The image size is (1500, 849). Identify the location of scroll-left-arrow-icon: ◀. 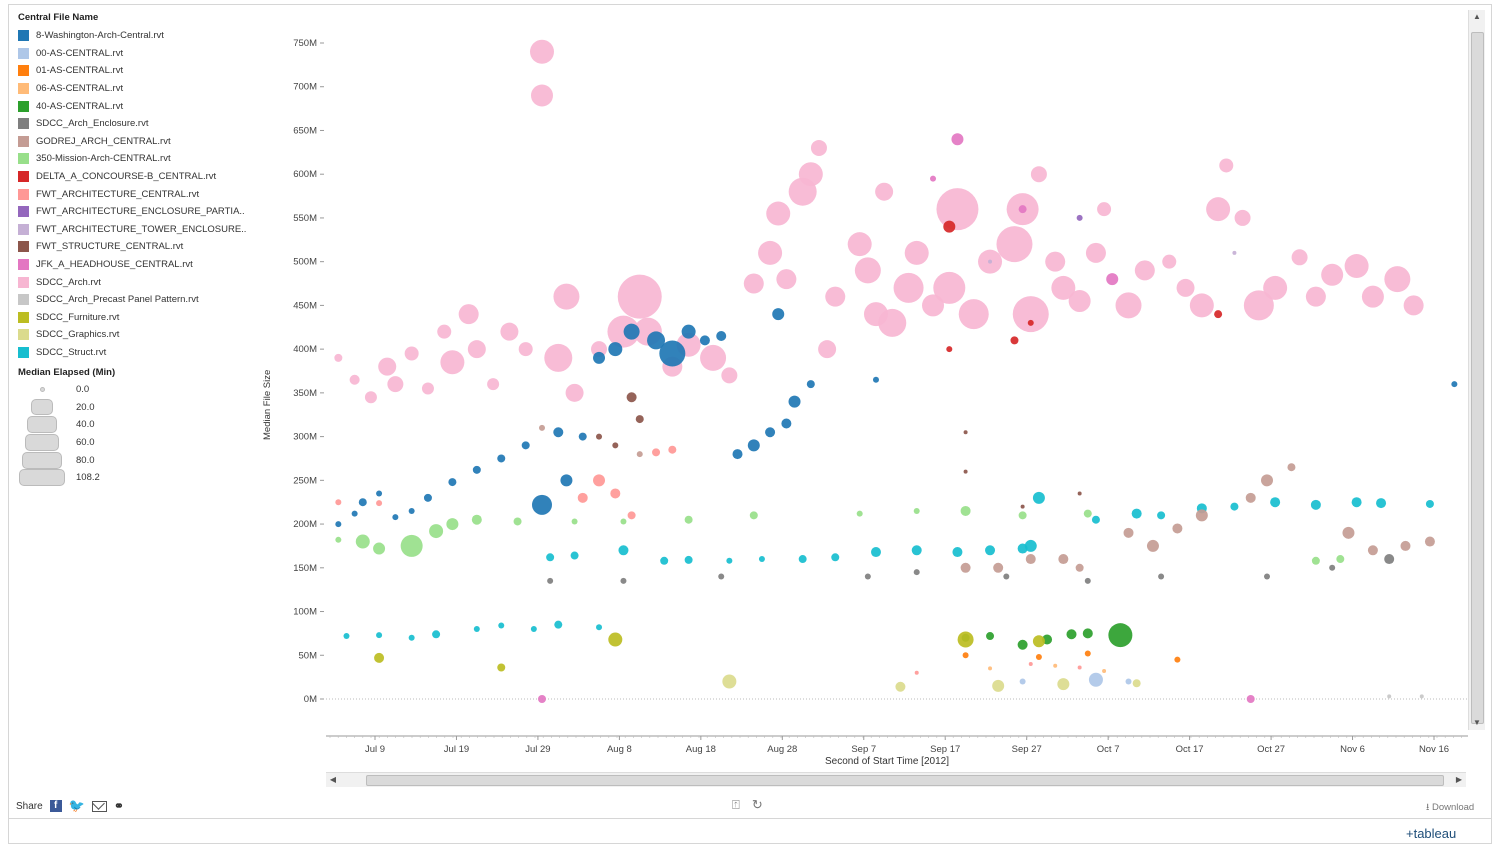
(333, 779).